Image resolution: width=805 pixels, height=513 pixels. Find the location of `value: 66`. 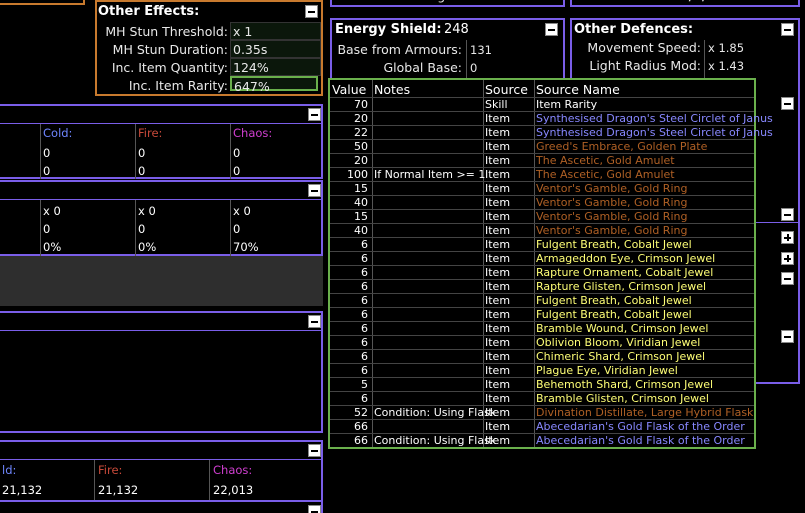

value: 66 is located at coordinates (361, 426).